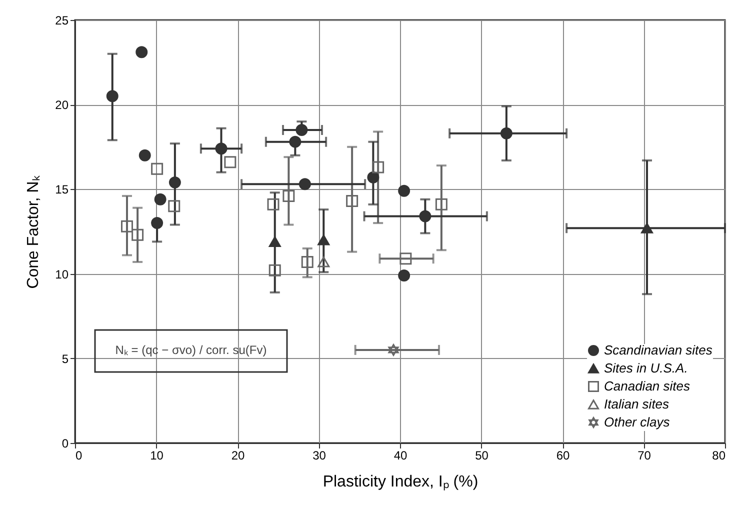 This screenshot has width=735, height=513. What do you see at coordinates (400, 482) in the screenshot?
I see `x-axis-title: Plasticity Index, Iₚ (%)` at bounding box center [400, 482].